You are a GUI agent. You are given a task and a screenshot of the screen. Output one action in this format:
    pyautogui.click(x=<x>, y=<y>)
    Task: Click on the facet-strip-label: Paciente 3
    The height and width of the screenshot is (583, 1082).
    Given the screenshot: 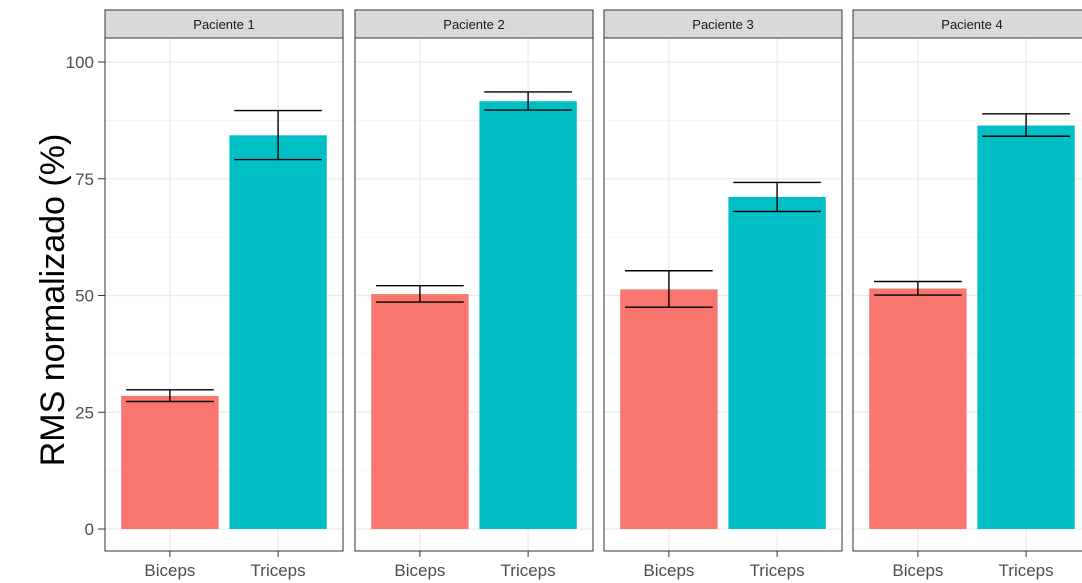 What is the action you would take?
    pyautogui.click(x=722, y=24)
    